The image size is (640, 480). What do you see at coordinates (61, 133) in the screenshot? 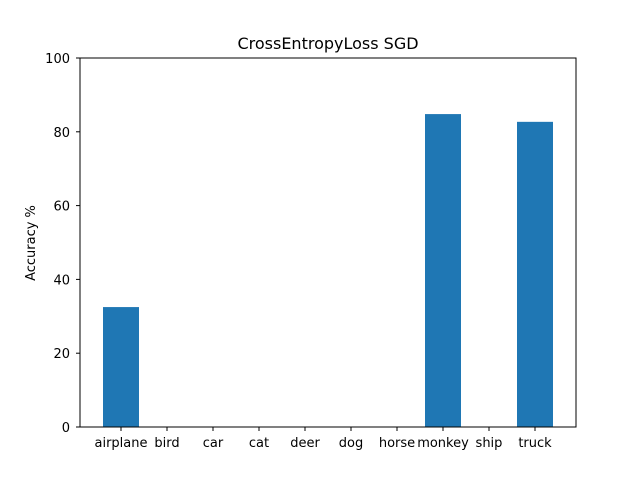
I see `y-tick-label: 80` at bounding box center [61, 133].